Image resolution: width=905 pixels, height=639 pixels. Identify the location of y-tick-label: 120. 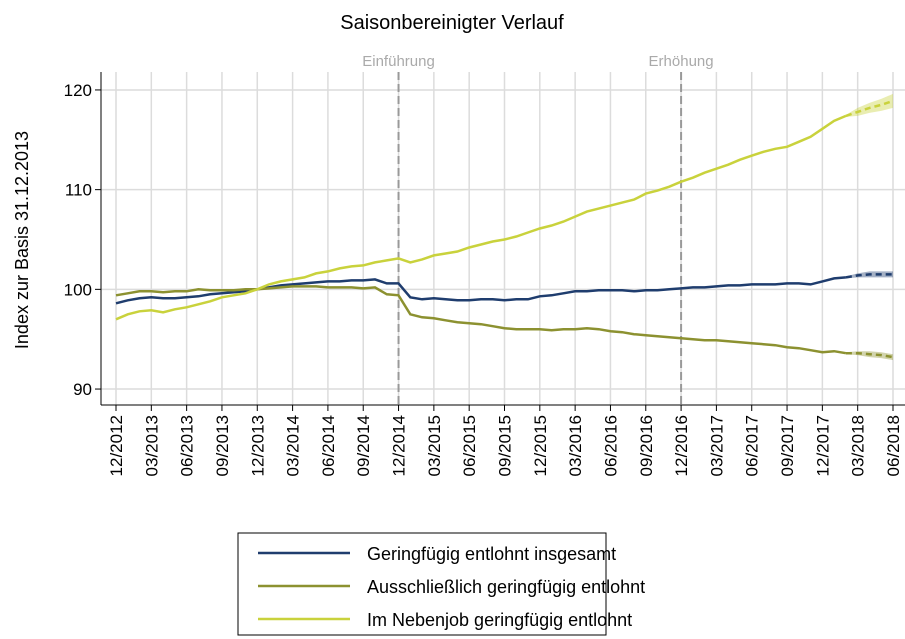
(78, 90).